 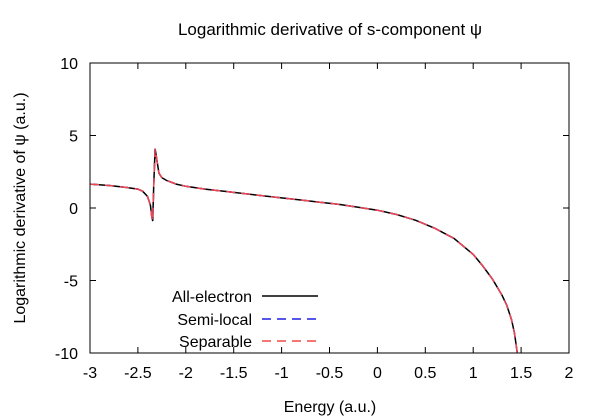 What do you see at coordinates (234, 373) in the screenshot?
I see `x-tick-label: -1.5` at bounding box center [234, 373].